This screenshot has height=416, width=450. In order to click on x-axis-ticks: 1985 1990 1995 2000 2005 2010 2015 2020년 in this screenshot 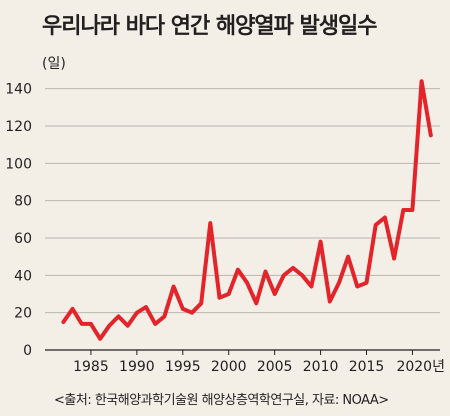, I will do `click(259, 362)`.